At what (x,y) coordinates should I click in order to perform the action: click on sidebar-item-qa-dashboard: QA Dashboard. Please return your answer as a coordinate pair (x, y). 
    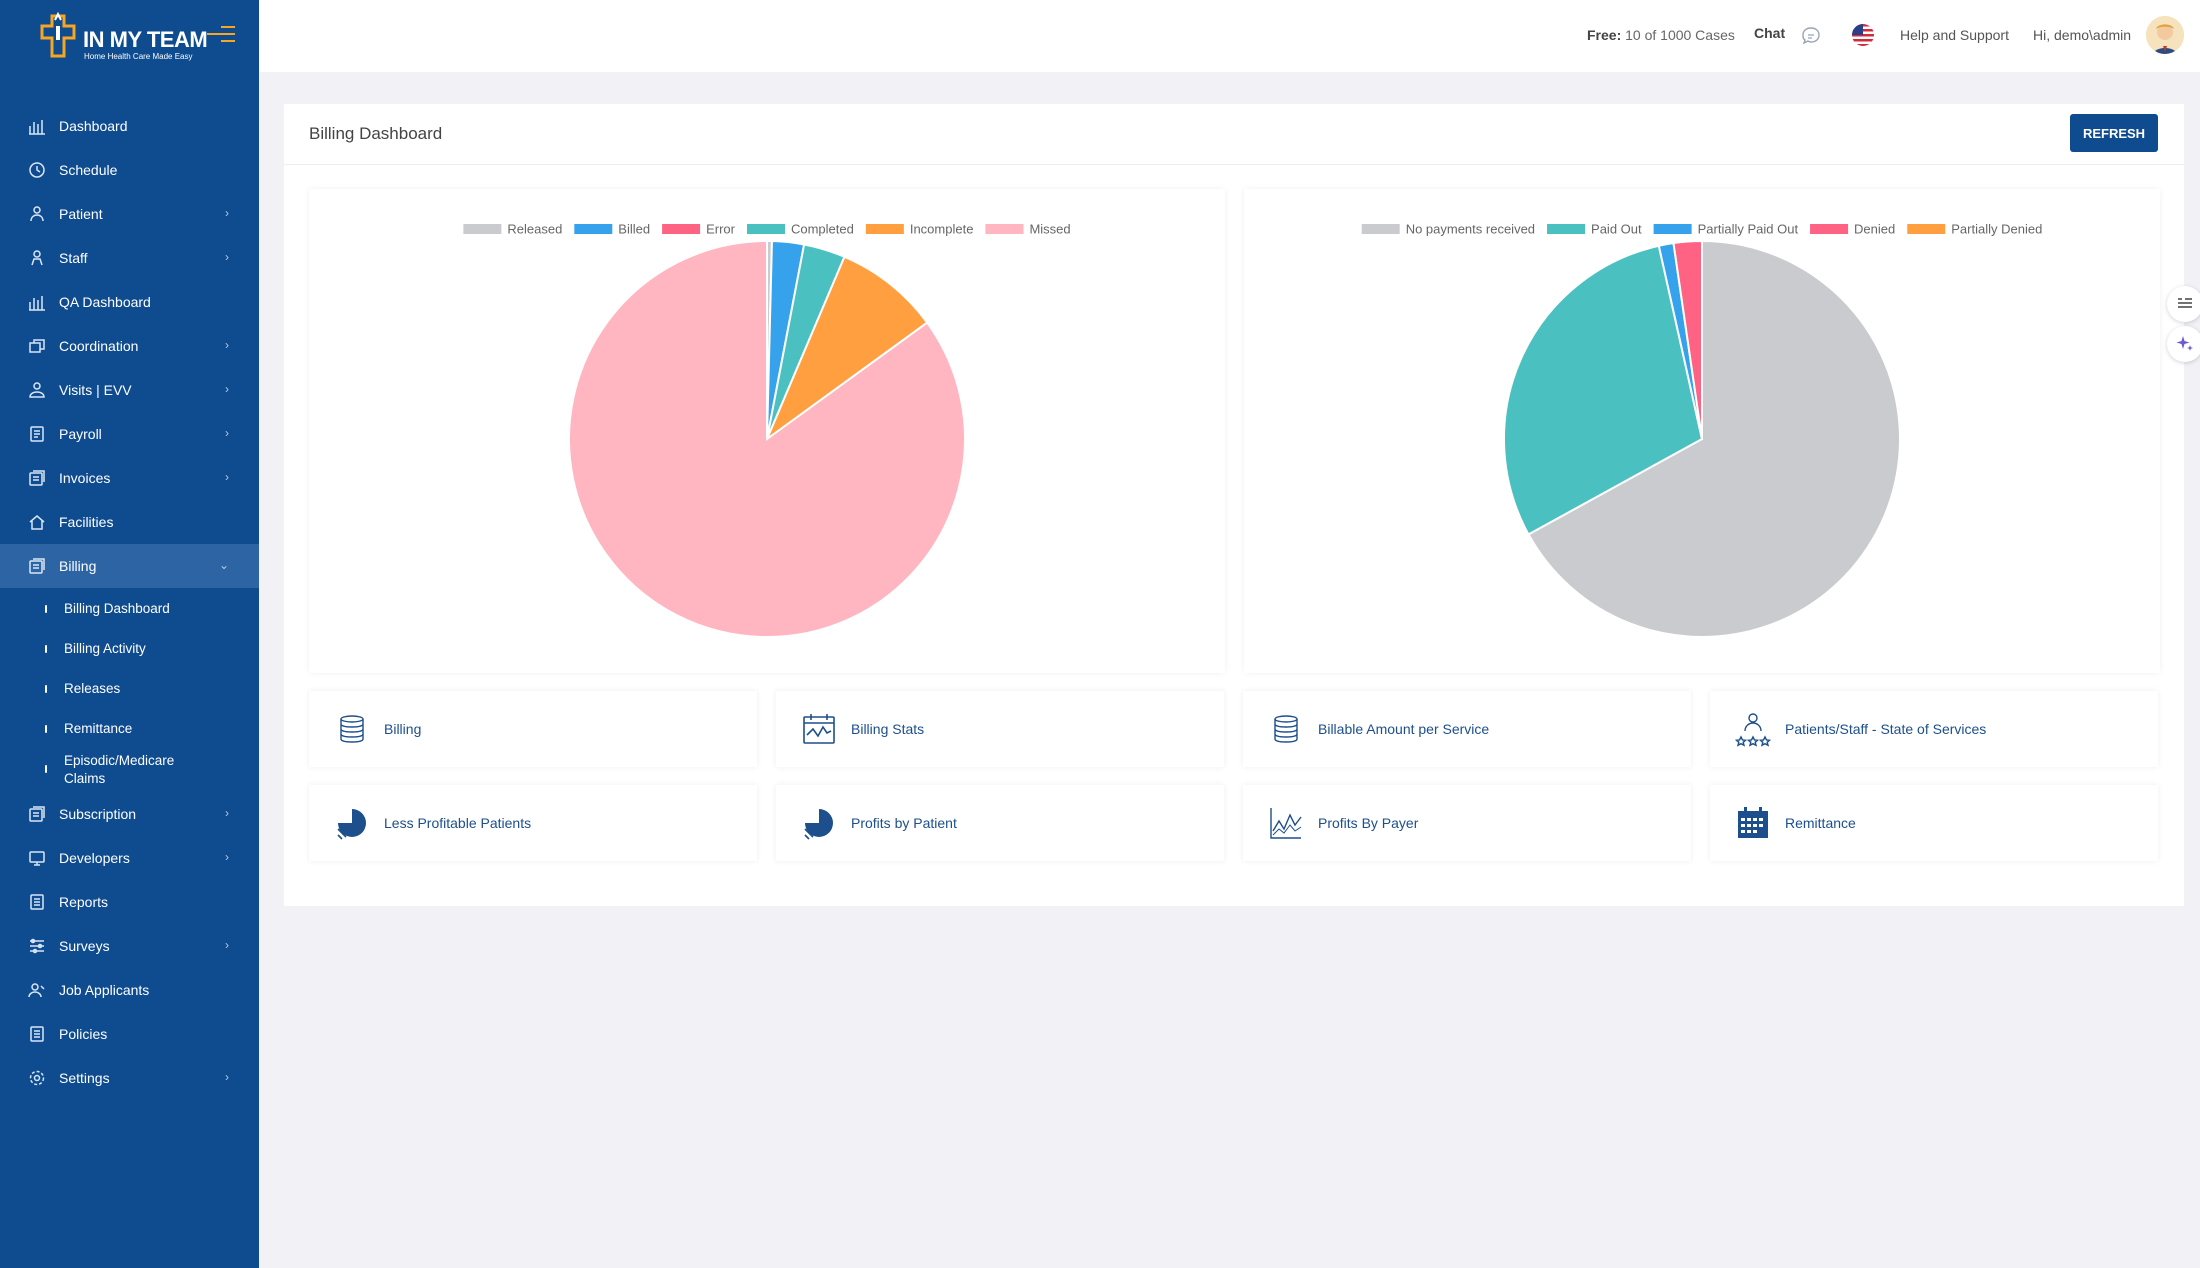
    Looking at the image, I should click on (129, 302).